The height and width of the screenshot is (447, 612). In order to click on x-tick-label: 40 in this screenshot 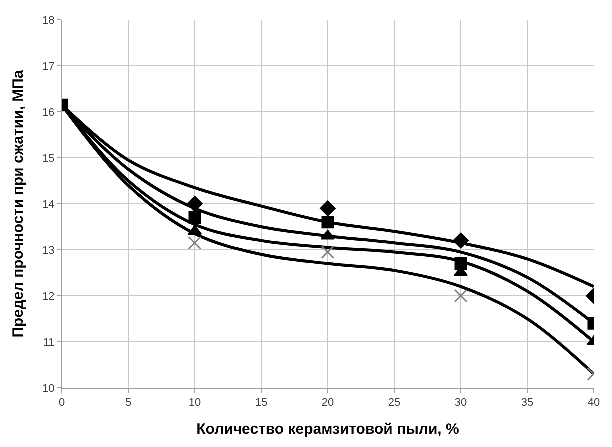, I will do `click(594, 403)`.